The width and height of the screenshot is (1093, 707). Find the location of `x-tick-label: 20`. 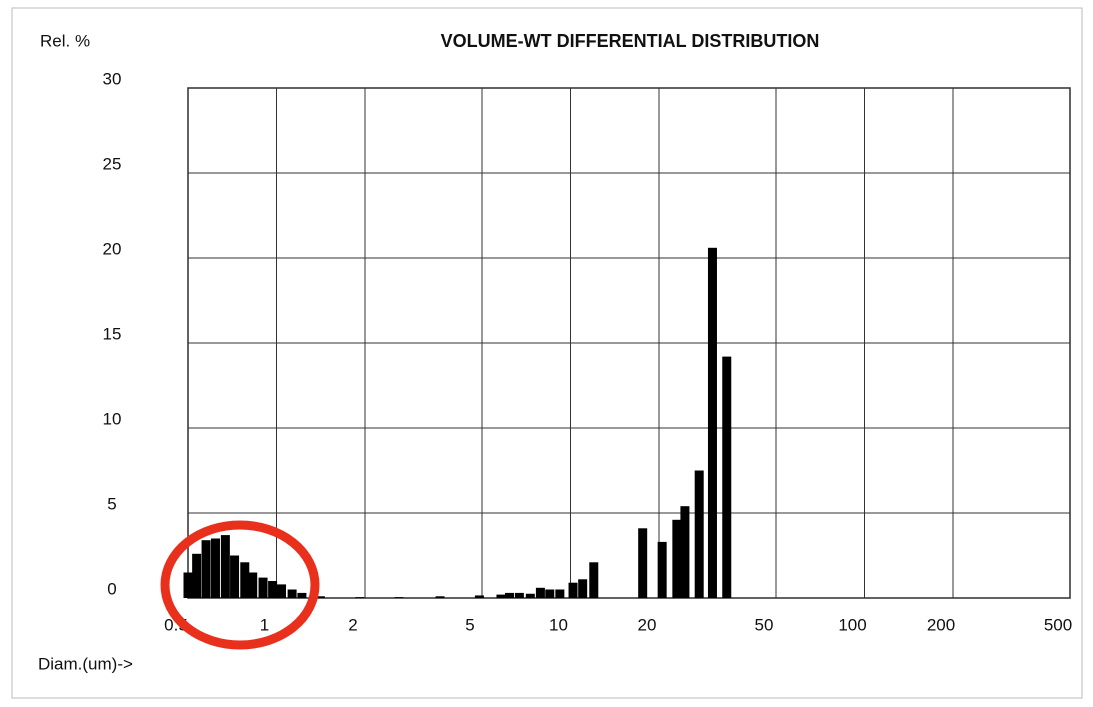

x-tick-label: 20 is located at coordinates (647, 624).